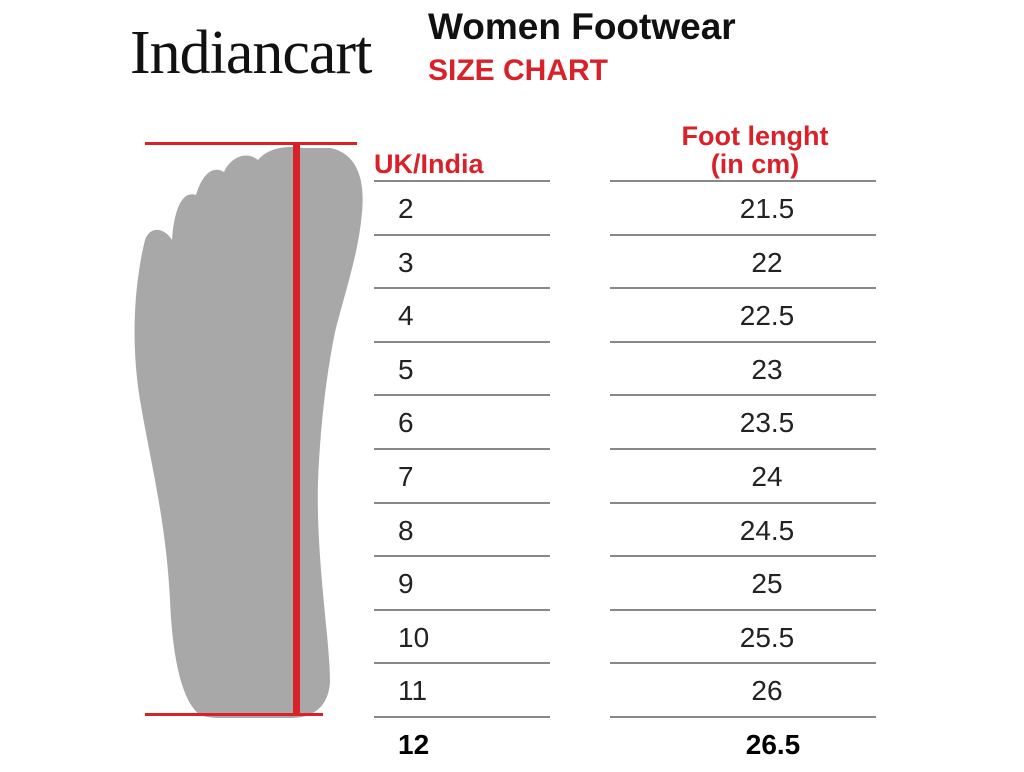 The image size is (1024, 772). Describe the element at coordinates (413, 691) in the screenshot. I see `size-cell: 11` at that location.